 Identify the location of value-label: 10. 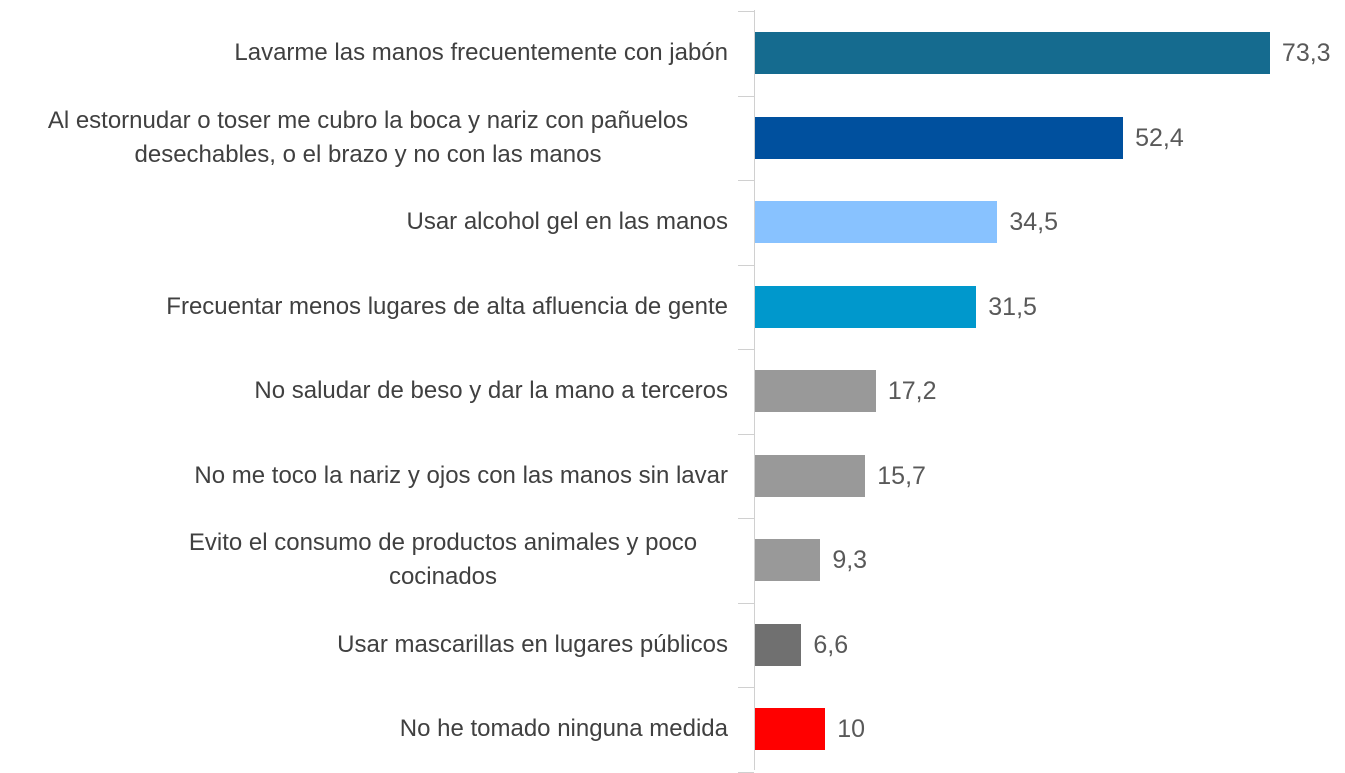
(851, 729).